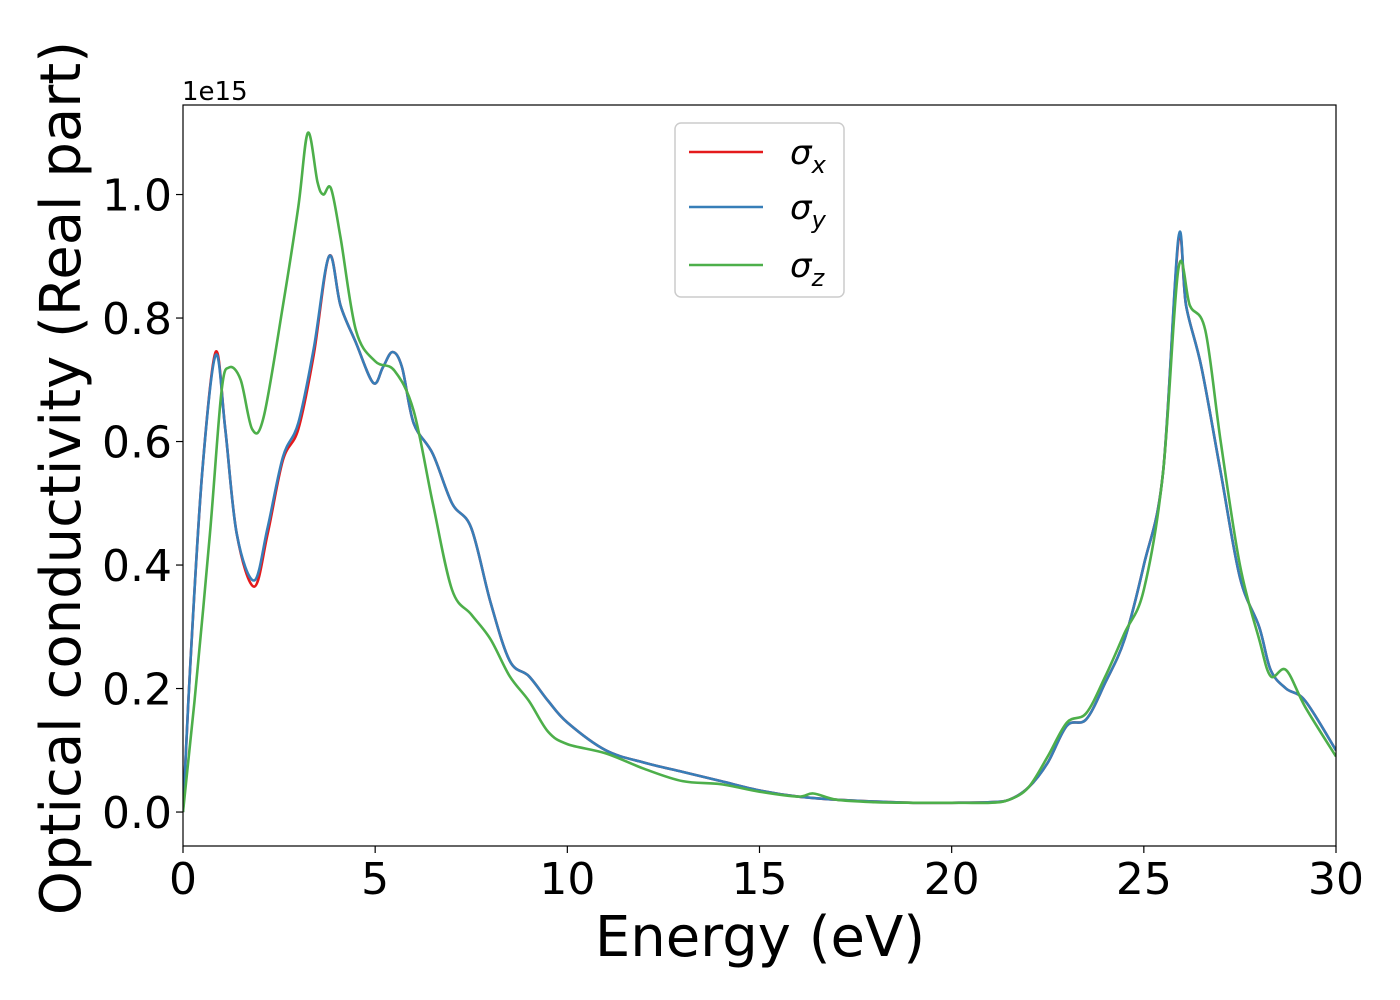  What do you see at coordinates (137, 813) in the screenshot?
I see `y-tick-label: 0.0` at bounding box center [137, 813].